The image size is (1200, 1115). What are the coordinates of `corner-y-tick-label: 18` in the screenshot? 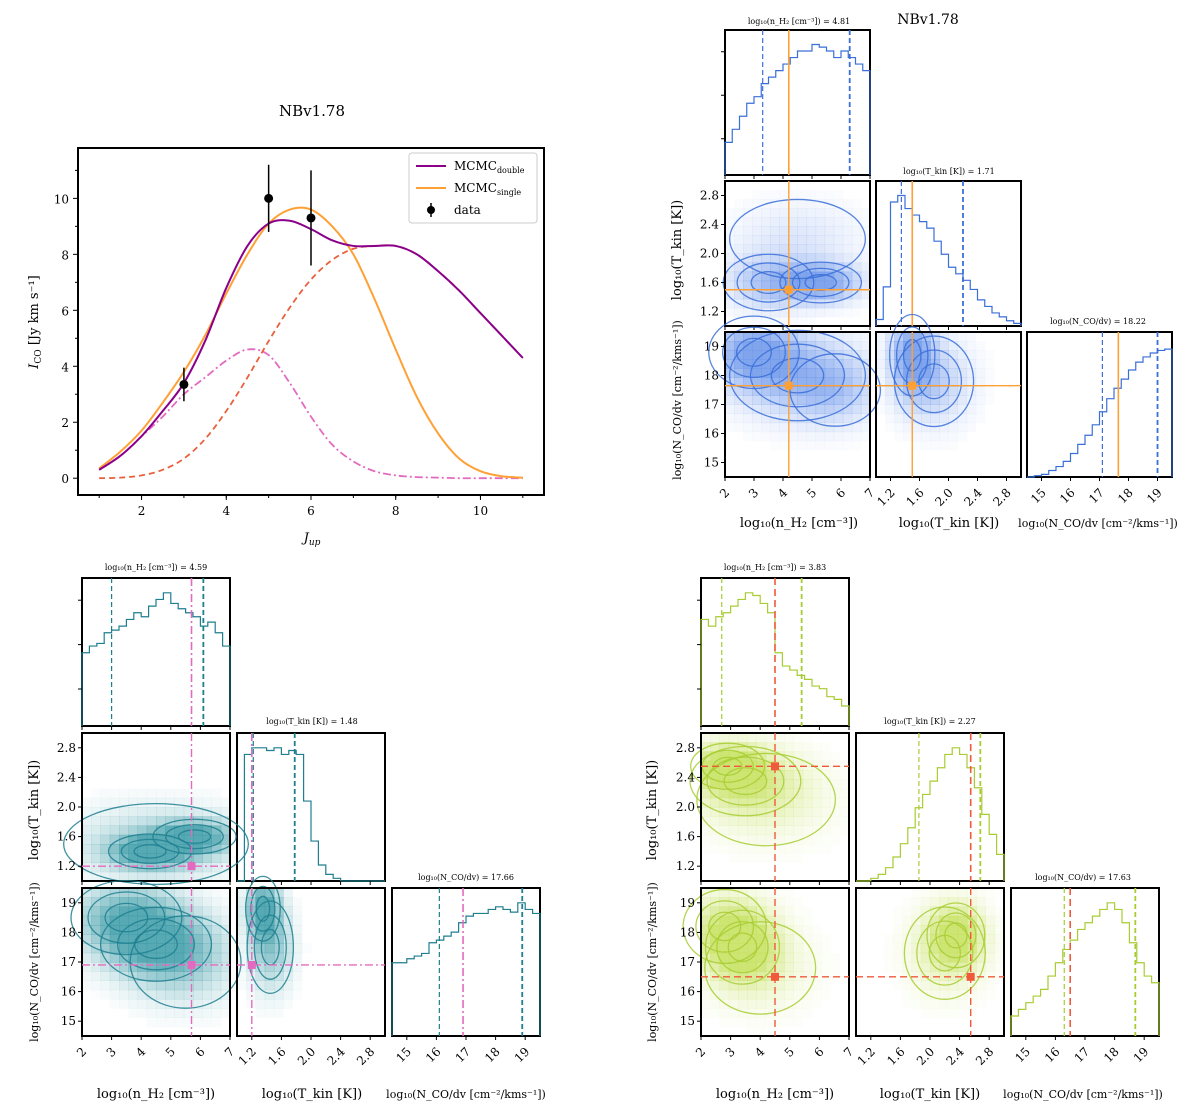 It's located at (68, 932).